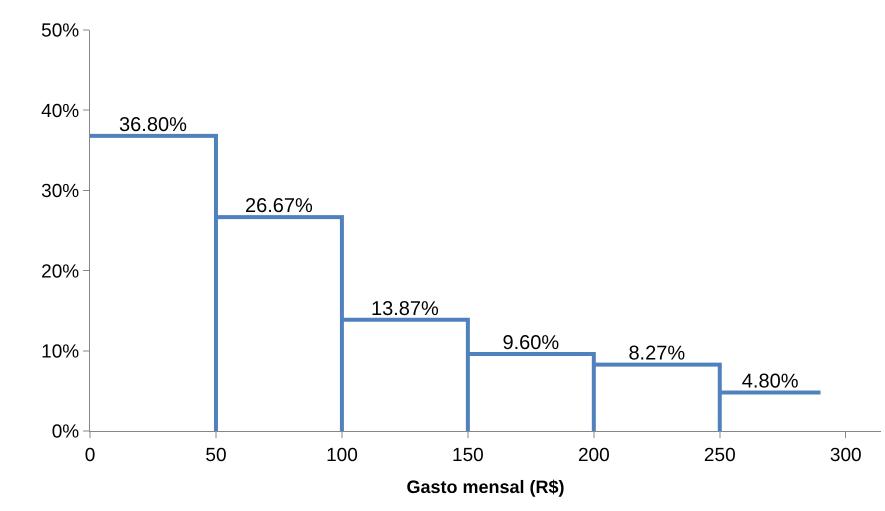  What do you see at coordinates (60, 111) in the screenshot?
I see `y-tick-label: 40%` at bounding box center [60, 111].